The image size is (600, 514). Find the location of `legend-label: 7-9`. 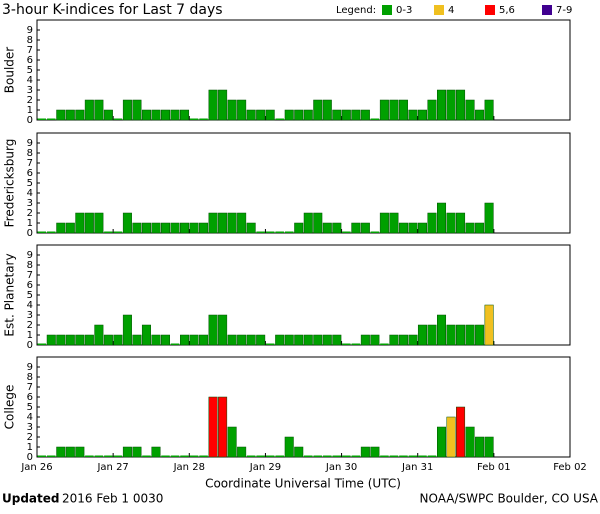

legend-label: 7-9 is located at coordinates (564, 10).